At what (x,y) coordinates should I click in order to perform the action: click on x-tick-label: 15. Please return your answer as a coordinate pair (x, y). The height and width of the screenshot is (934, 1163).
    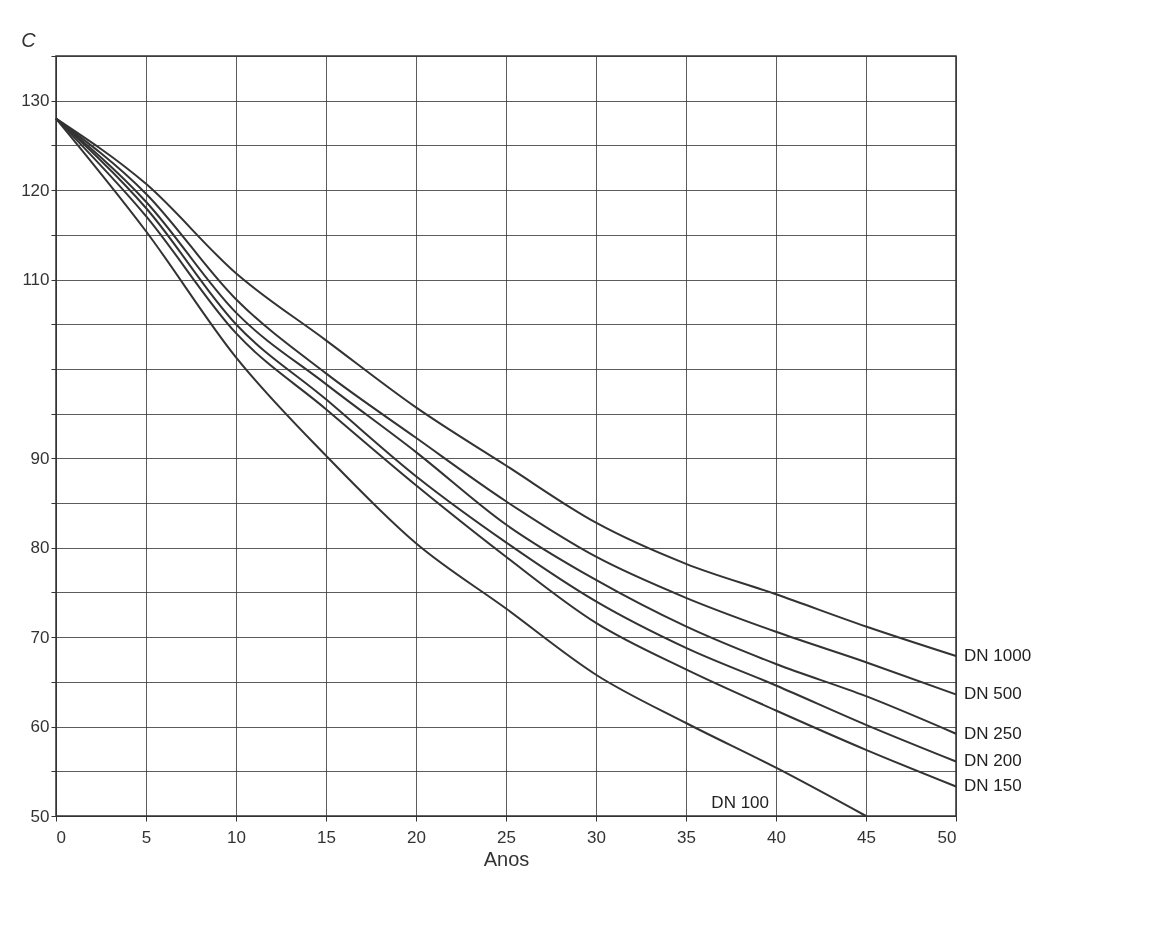
    Looking at the image, I should click on (326, 837).